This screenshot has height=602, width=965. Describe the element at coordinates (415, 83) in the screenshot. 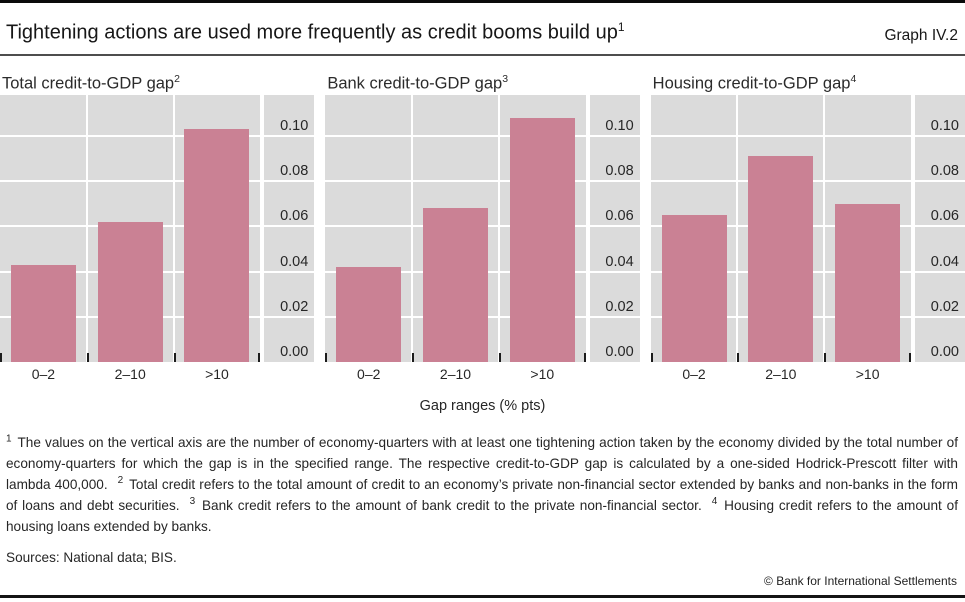

I see `panel-title-text: Bank credit-to-GDP gap` at that location.